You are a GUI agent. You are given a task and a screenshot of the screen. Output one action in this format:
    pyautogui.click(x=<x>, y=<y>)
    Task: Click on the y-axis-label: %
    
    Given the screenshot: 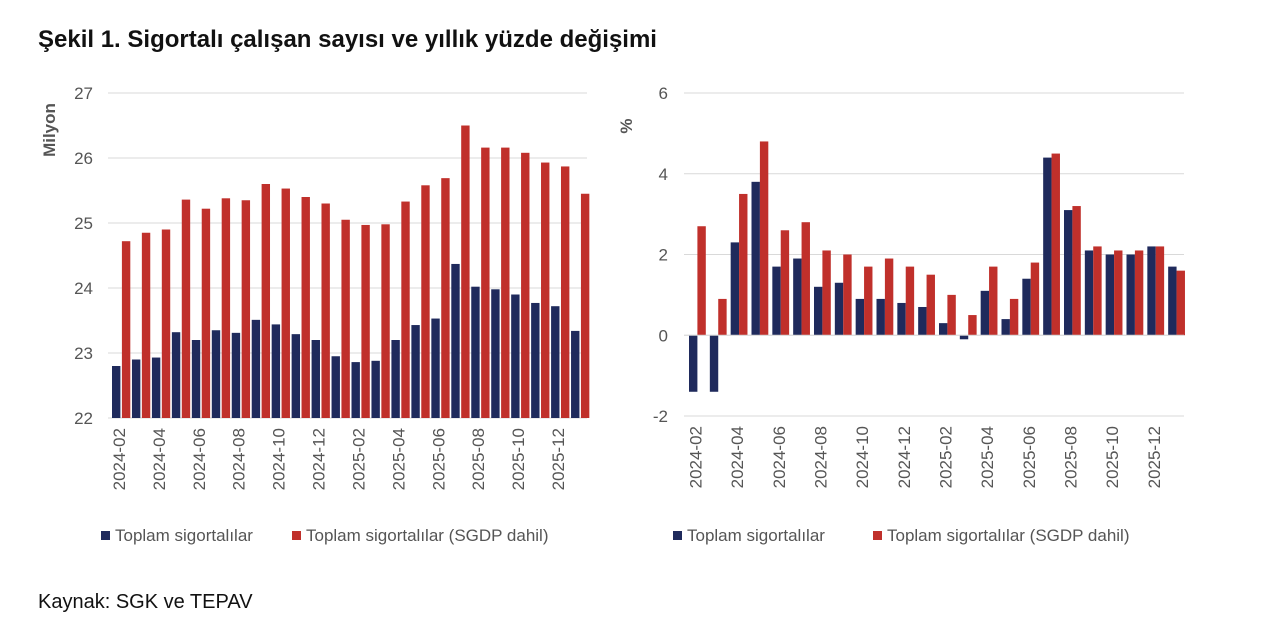 What is the action you would take?
    pyautogui.click(x=626, y=125)
    